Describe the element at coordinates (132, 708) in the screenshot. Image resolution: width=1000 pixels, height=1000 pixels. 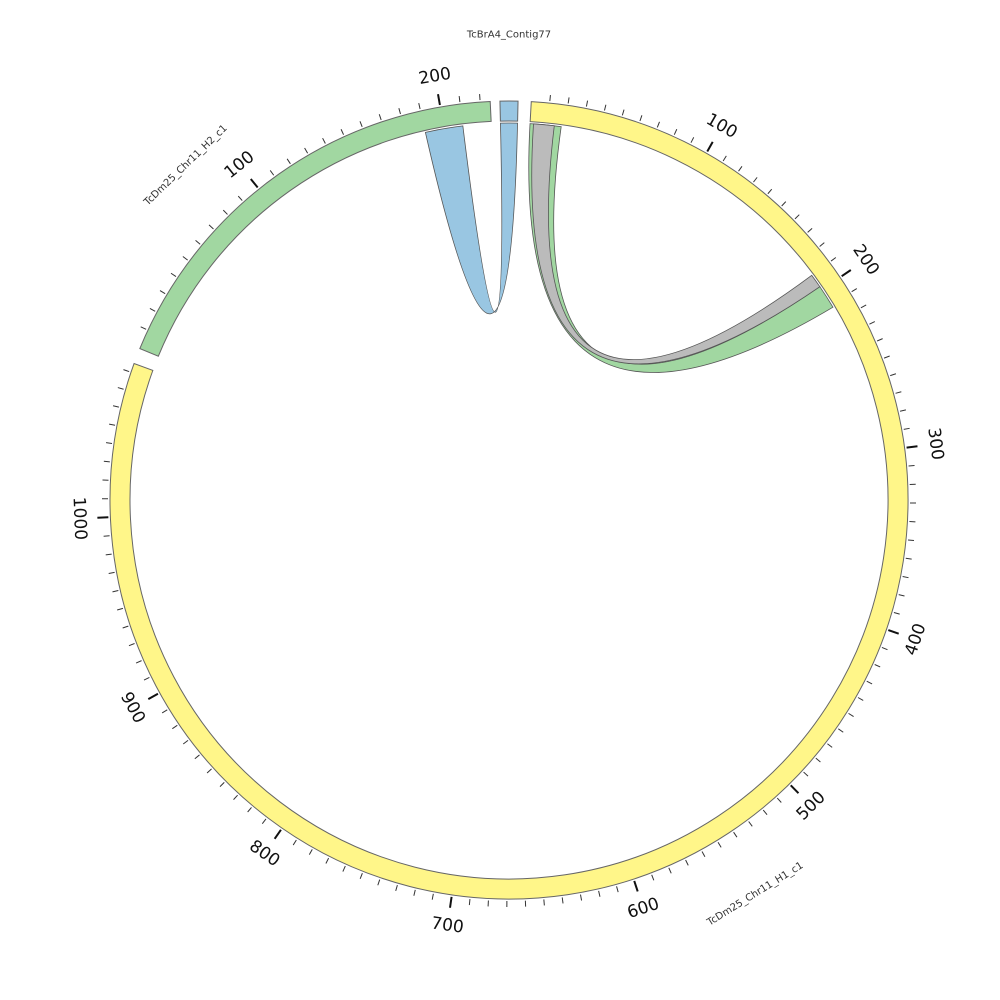
I see `tick-label-h1-900: 900` at that location.